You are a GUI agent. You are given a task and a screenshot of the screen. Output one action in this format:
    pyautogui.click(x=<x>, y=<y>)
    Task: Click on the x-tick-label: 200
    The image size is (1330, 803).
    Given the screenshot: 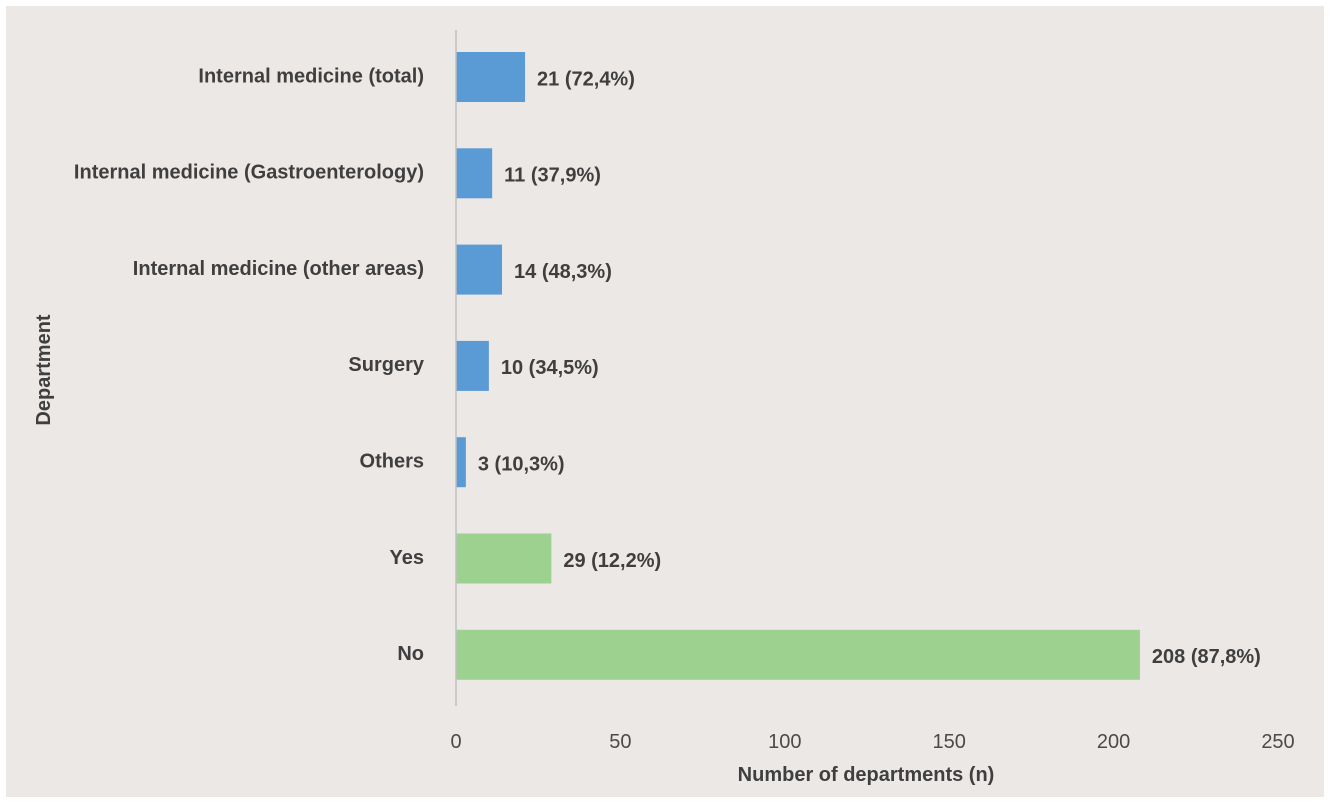 What is the action you would take?
    pyautogui.click(x=1113, y=742)
    